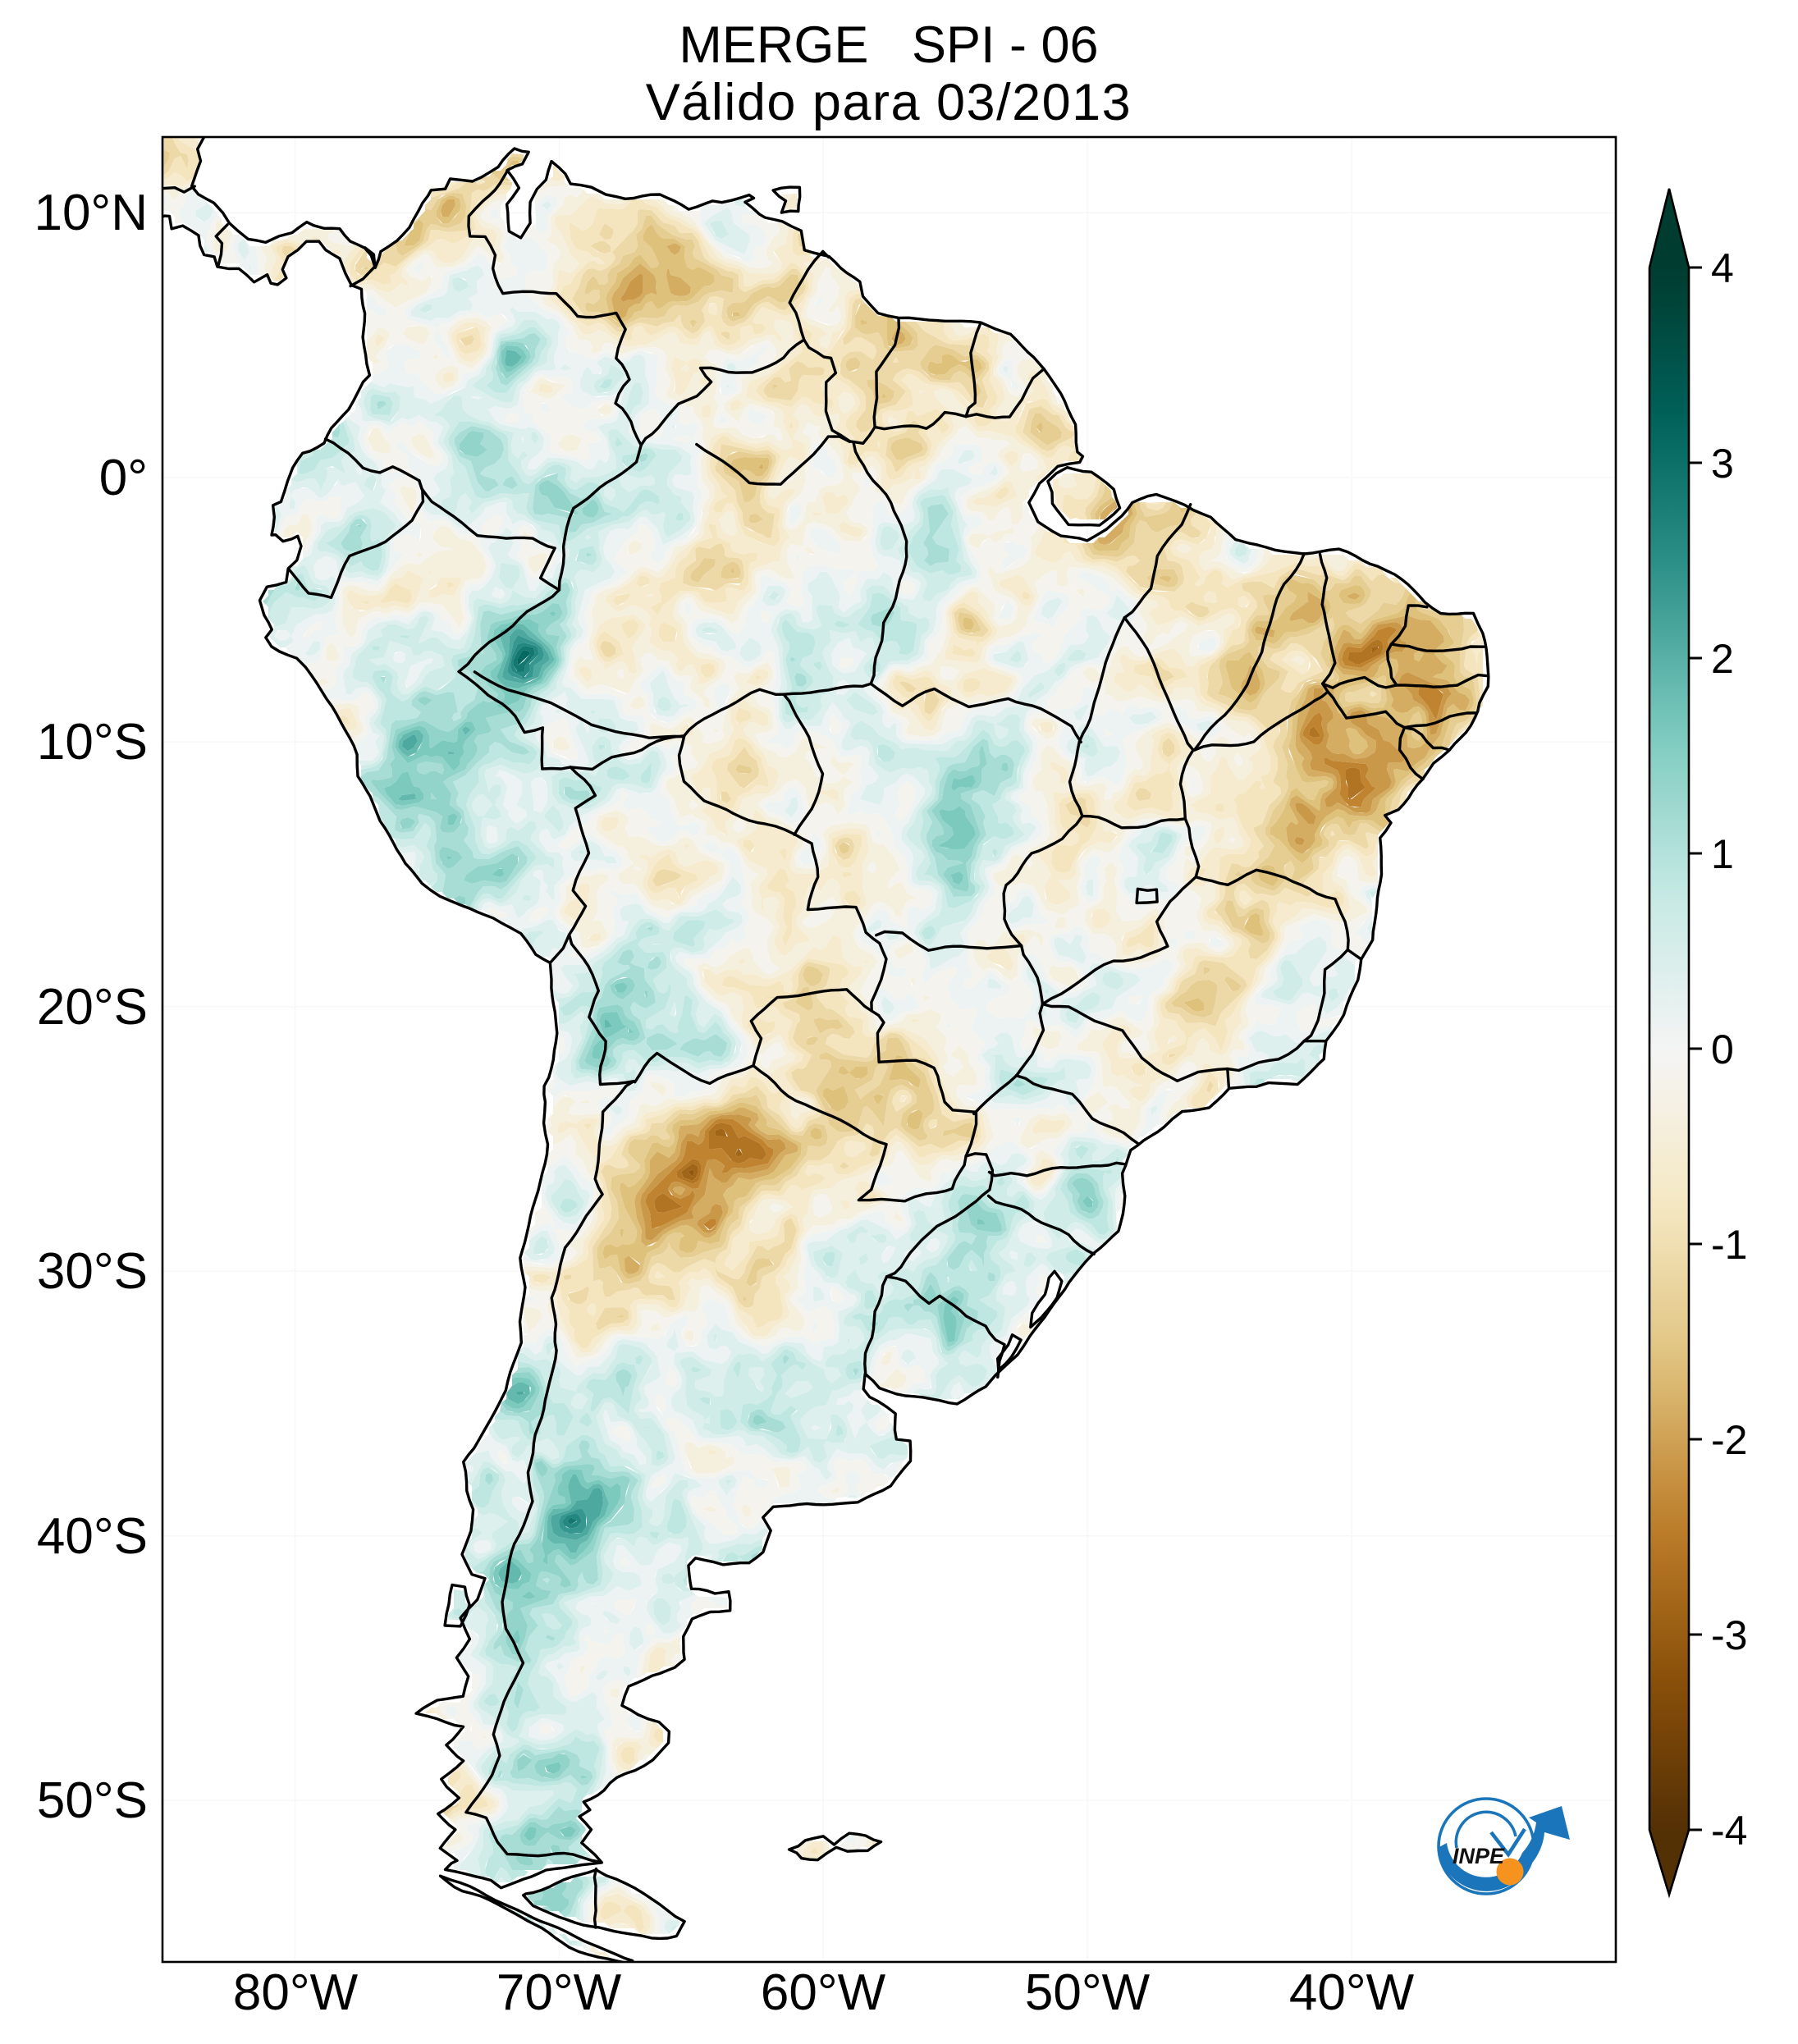 This screenshot has height=2044, width=1798. Describe the element at coordinates (559, 1993) in the screenshot. I see `svg-text: 70°W` at that location.